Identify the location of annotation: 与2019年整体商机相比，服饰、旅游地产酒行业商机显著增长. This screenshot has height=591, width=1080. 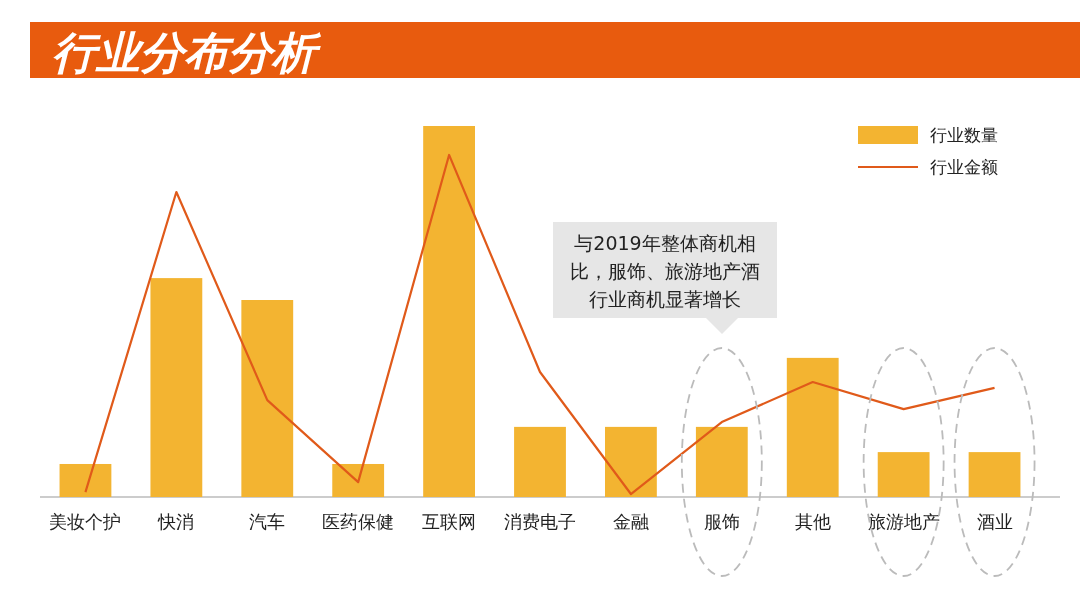
(665, 271).